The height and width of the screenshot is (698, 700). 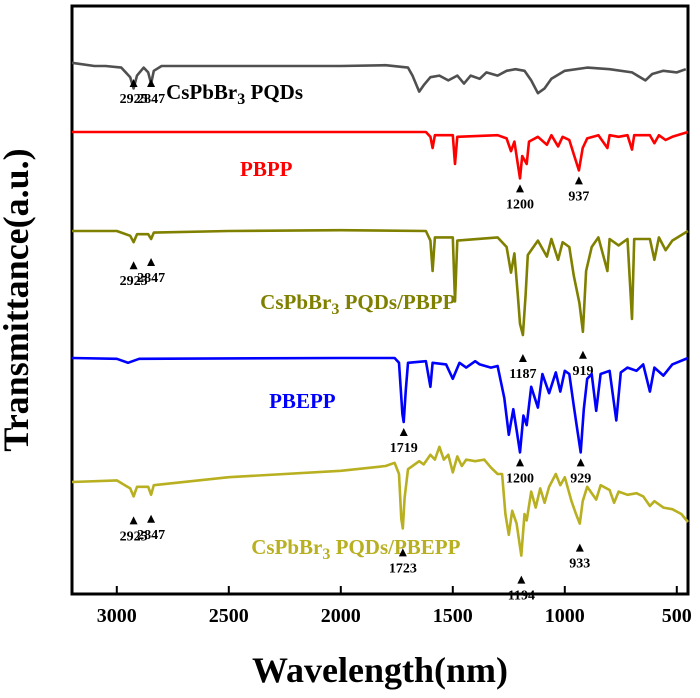 What do you see at coordinates (521, 596) in the screenshot?
I see `peak-label: 1194` at bounding box center [521, 596].